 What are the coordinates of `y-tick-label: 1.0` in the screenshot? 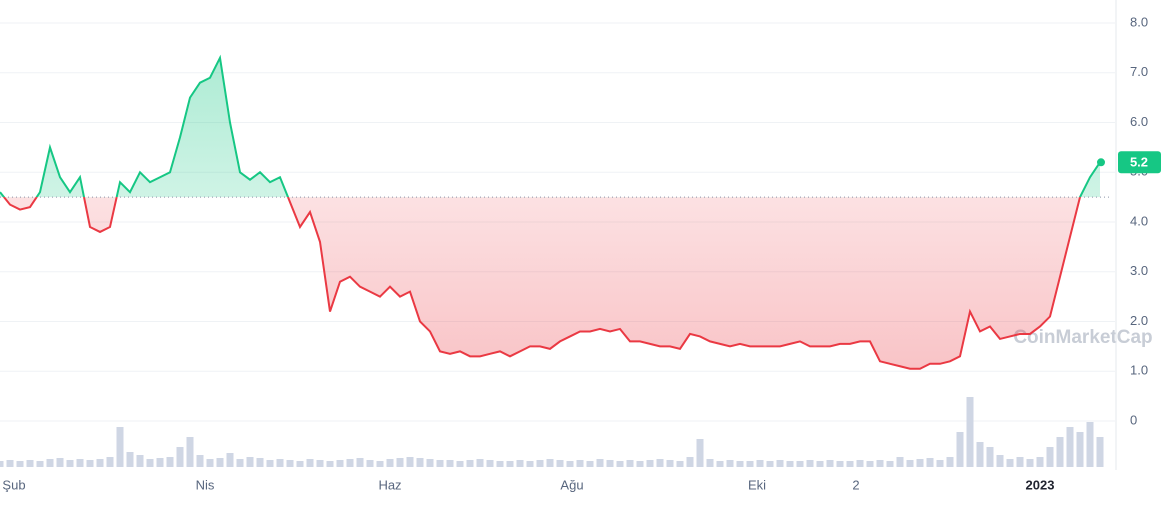 It's located at (1139, 370).